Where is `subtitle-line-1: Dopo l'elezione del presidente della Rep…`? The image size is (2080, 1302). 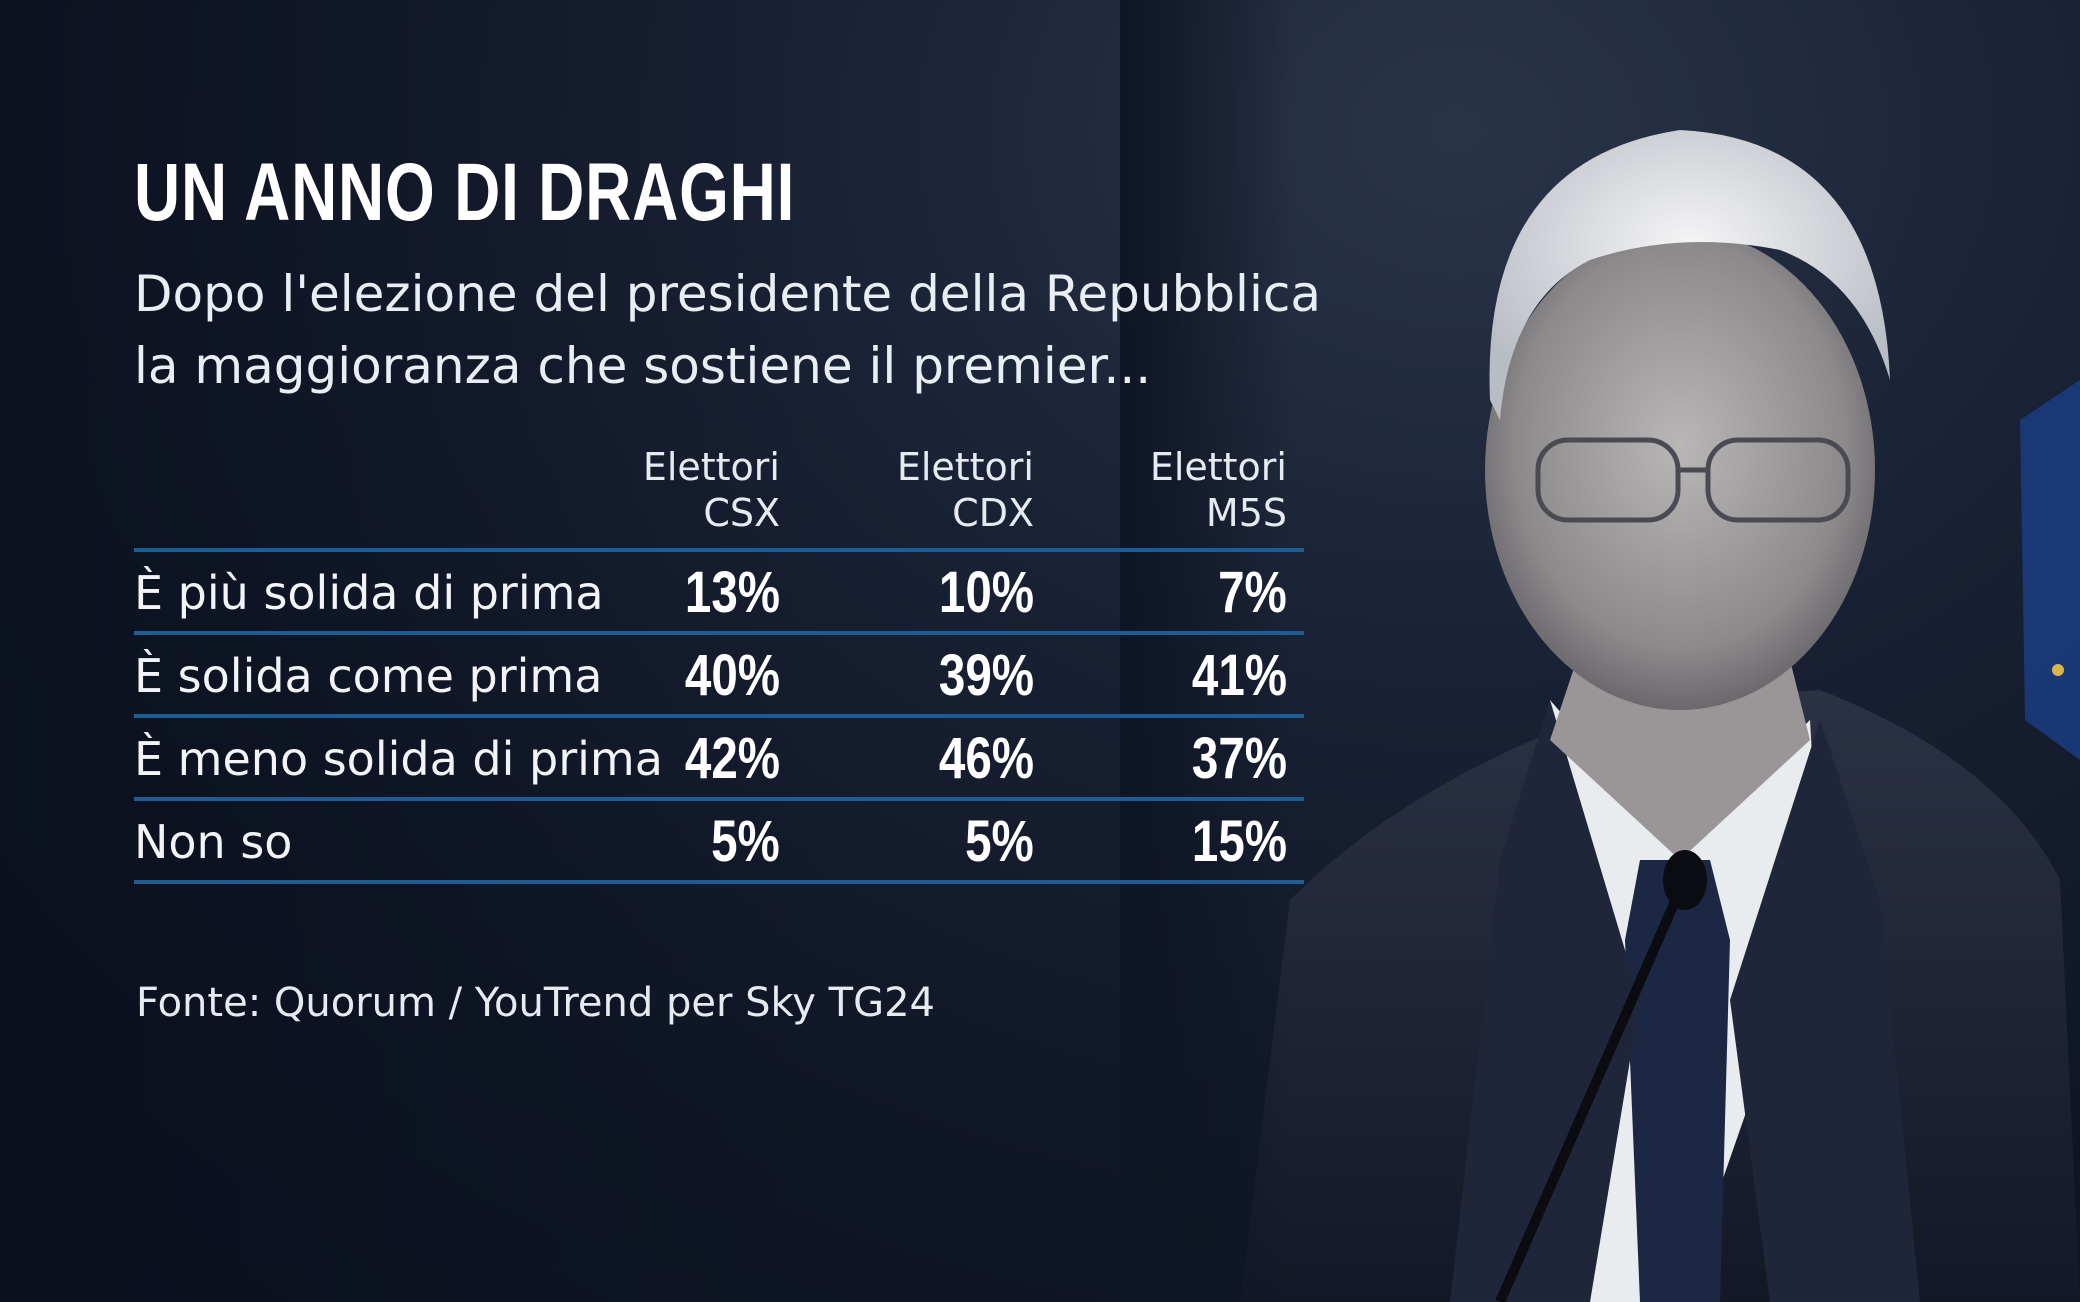
subtitle-line-1: Dopo l'elezione del presidente della Rep… is located at coordinates (727, 294).